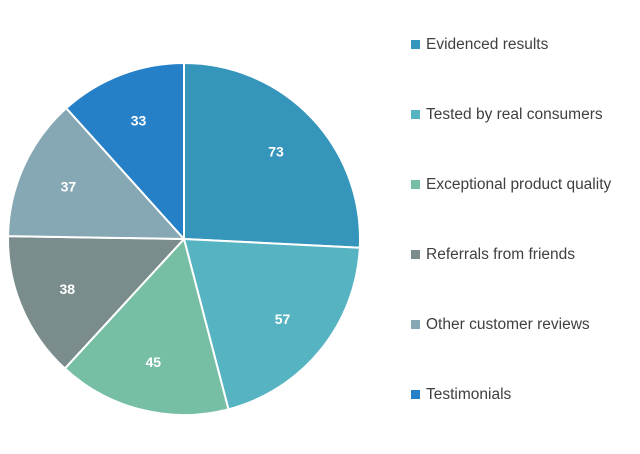  What do you see at coordinates (514, 114) in the screenshot?
I see `legend-label: Tested by real consumers` at bounding box center [514, 114].